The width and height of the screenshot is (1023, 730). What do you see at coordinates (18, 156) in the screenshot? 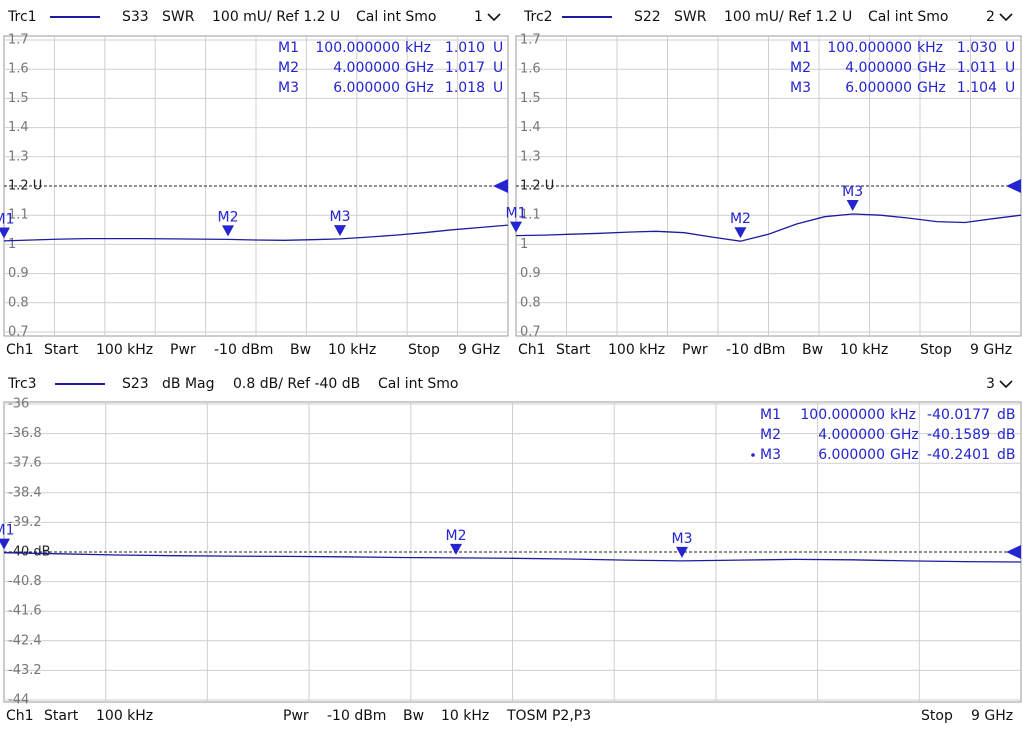
I see `y-tick-label: 1.3` at bounding box center [18, 156].